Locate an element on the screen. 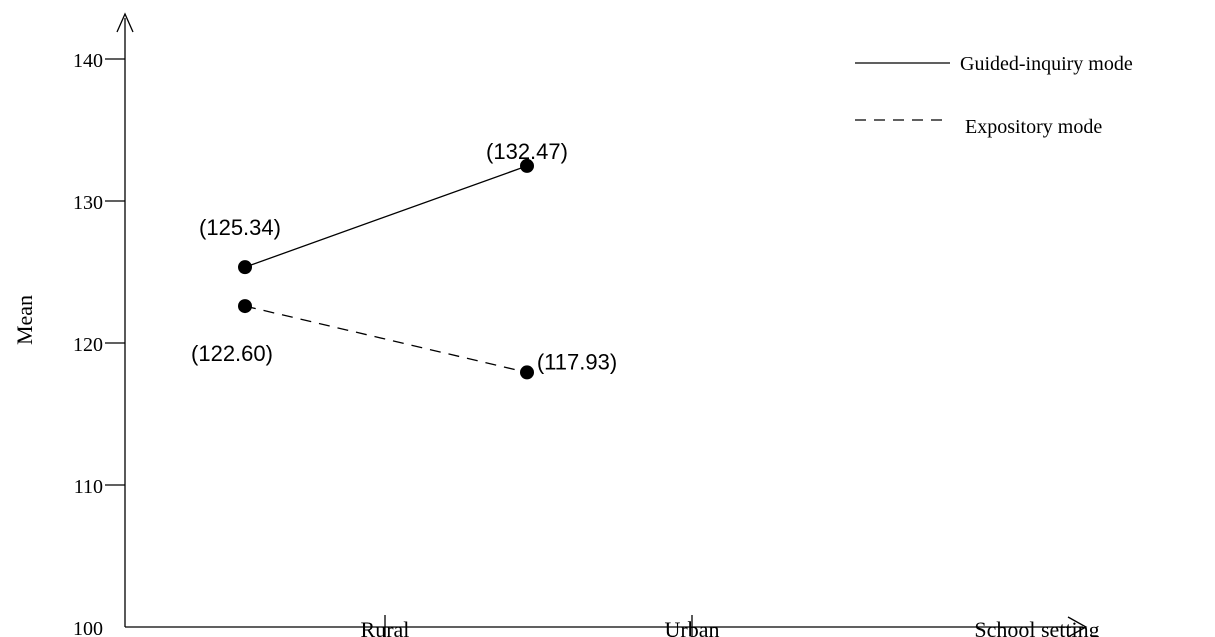  y-axis-title: Mean is located at coordinates (24, 320).